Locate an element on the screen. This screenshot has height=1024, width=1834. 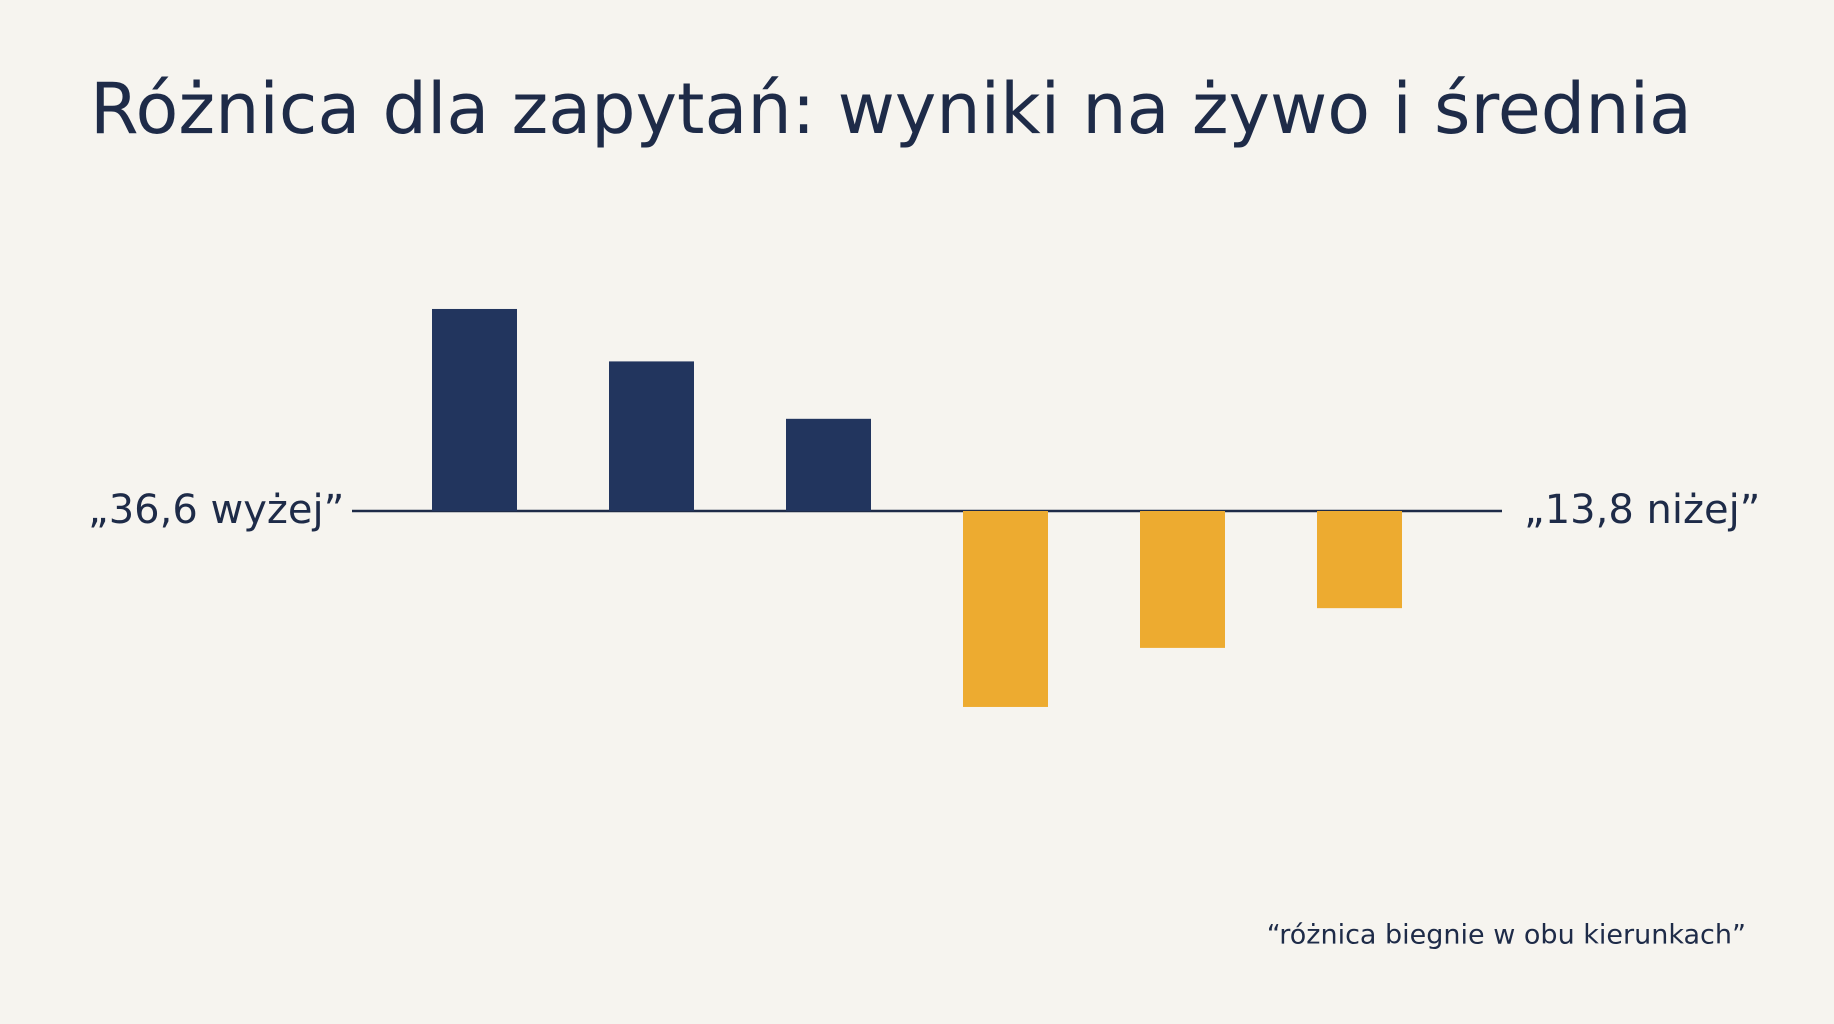
note: “różnica biegnie w obu kierunkach” is located at coordinates (1506, 935).